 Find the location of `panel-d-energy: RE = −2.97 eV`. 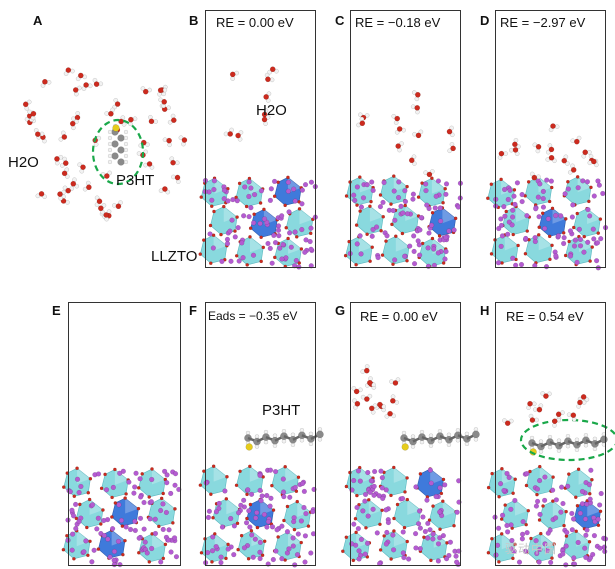

panel-d-energy: RE = −2.97 eV is located at coordinates (543, 22).